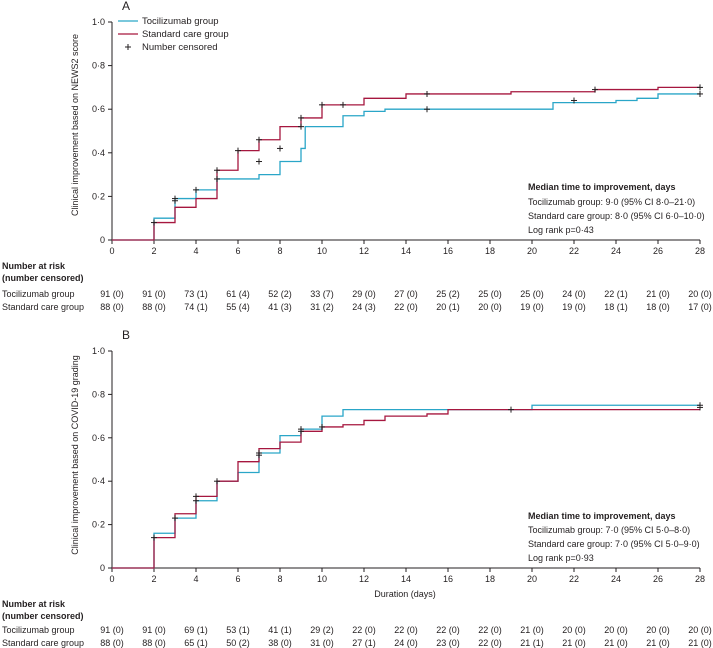 The image size is (713, 648). I want to click on risk-header: Number at risk, so click(34, 604).